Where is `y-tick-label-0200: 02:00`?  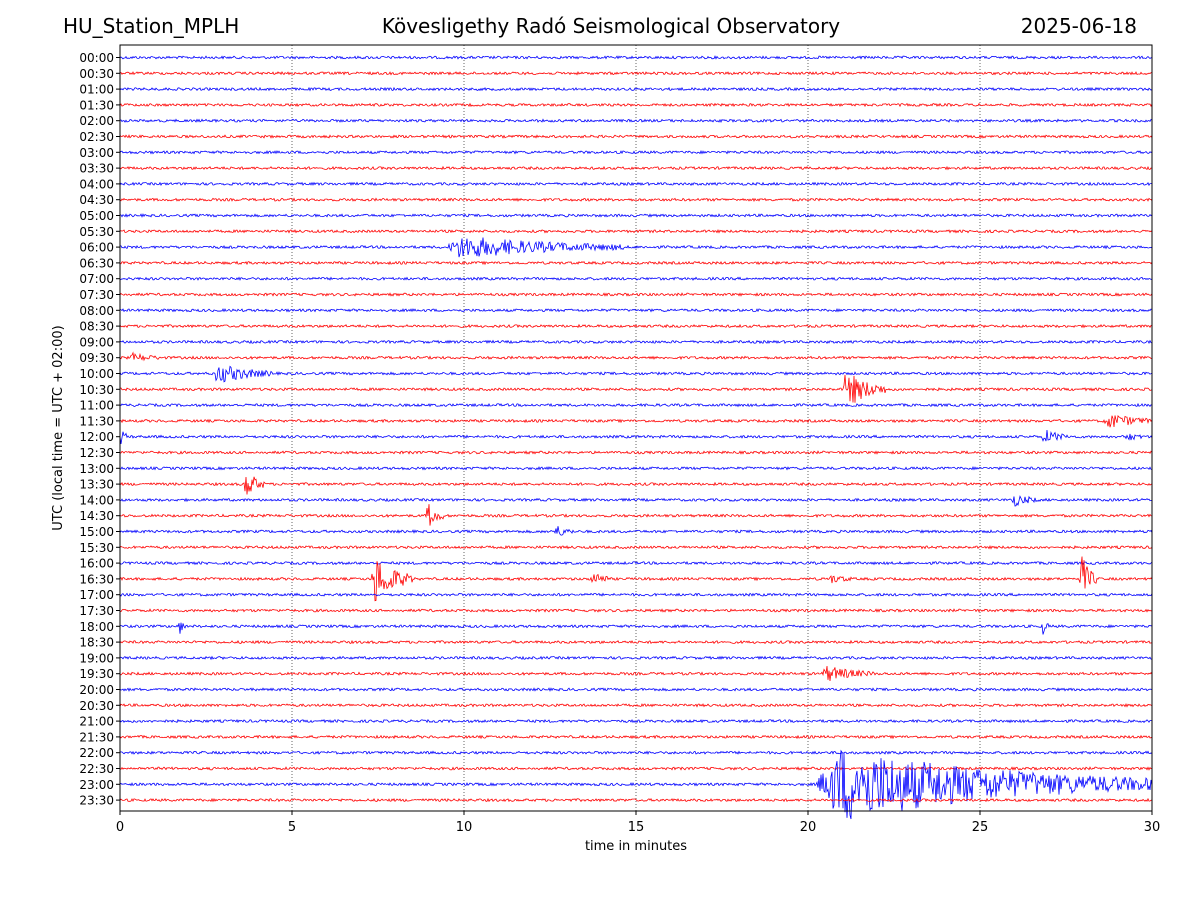 y-tick-label-0200: 02:00 is located at coordinates (96, 121).